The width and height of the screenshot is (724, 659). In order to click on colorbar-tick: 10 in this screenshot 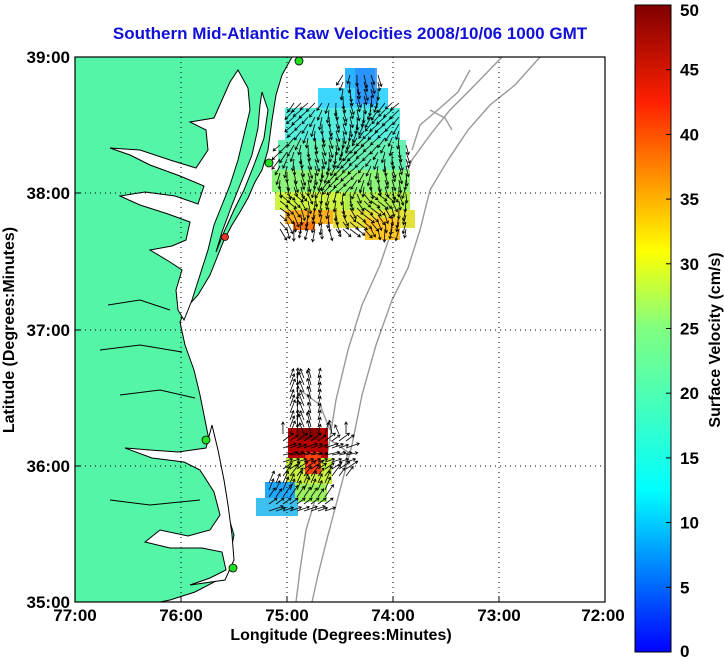, I will do `click(689, 523)`.